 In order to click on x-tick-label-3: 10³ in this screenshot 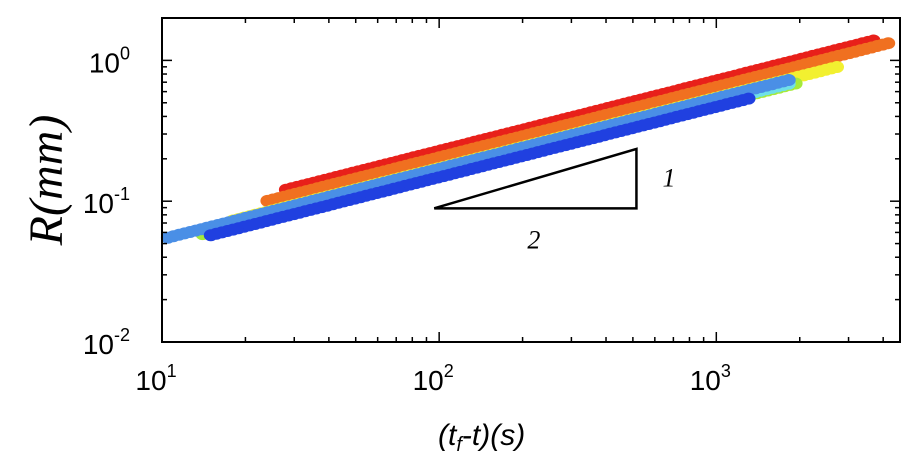, I will do `click(710, 378)`.